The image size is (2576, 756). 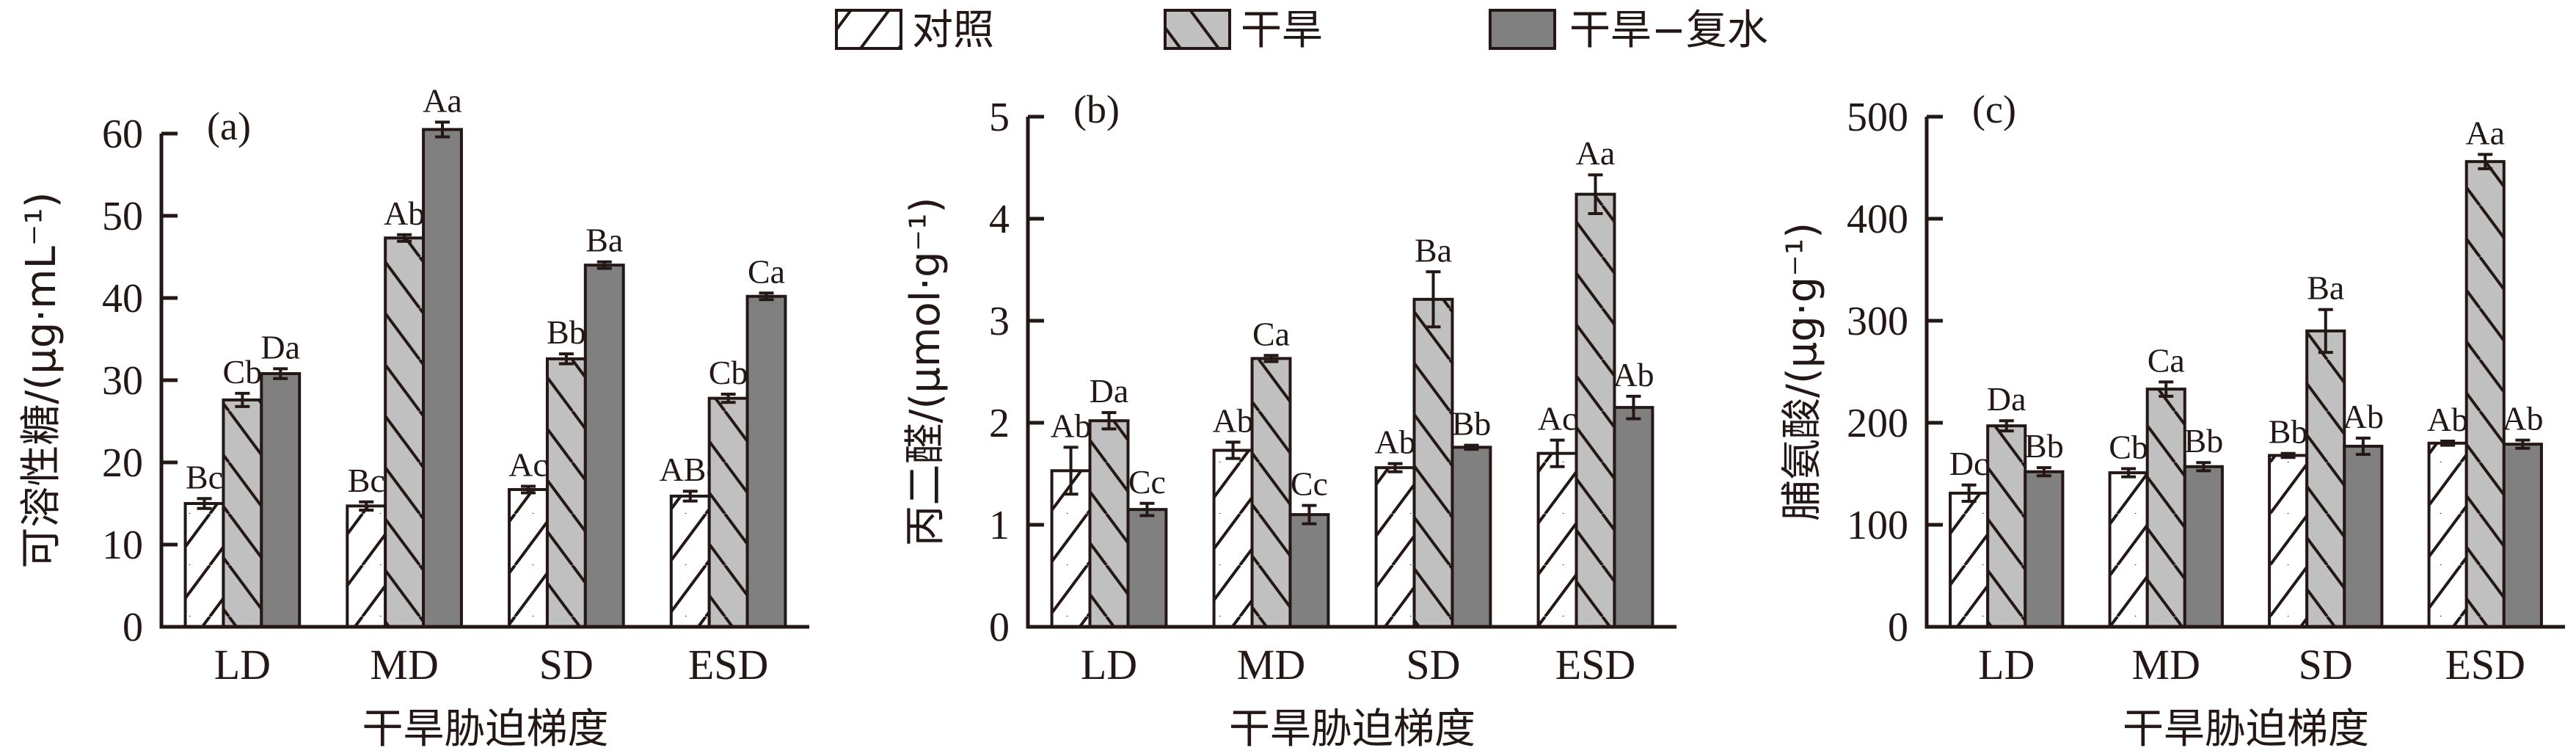 I want to click on y-tick-label: 200, so click(x=1877, y=423).